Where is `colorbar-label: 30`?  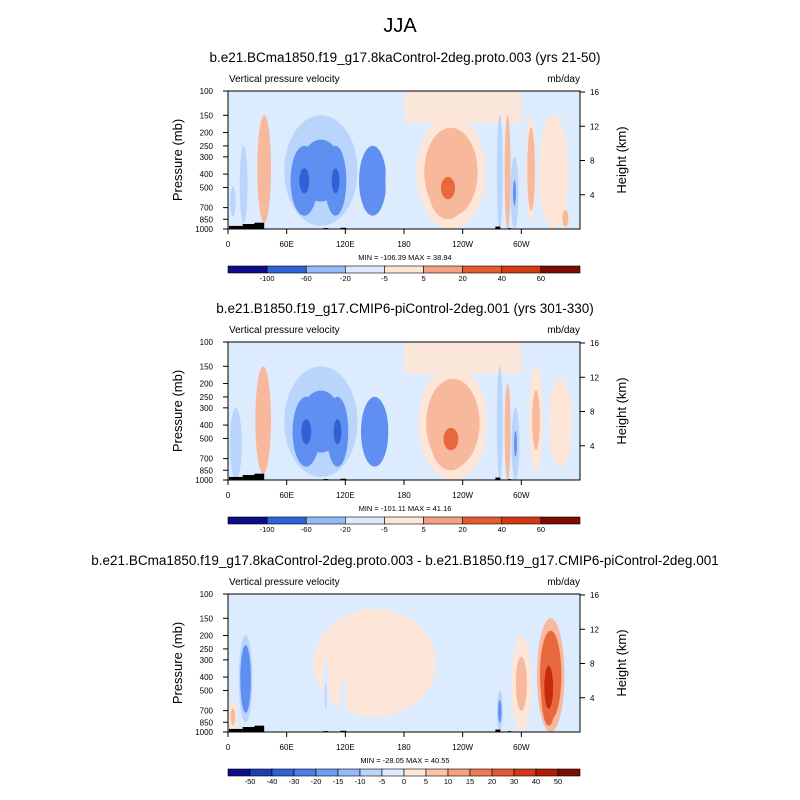 colorbar-label: 30 is located at coordinates (514, 781).